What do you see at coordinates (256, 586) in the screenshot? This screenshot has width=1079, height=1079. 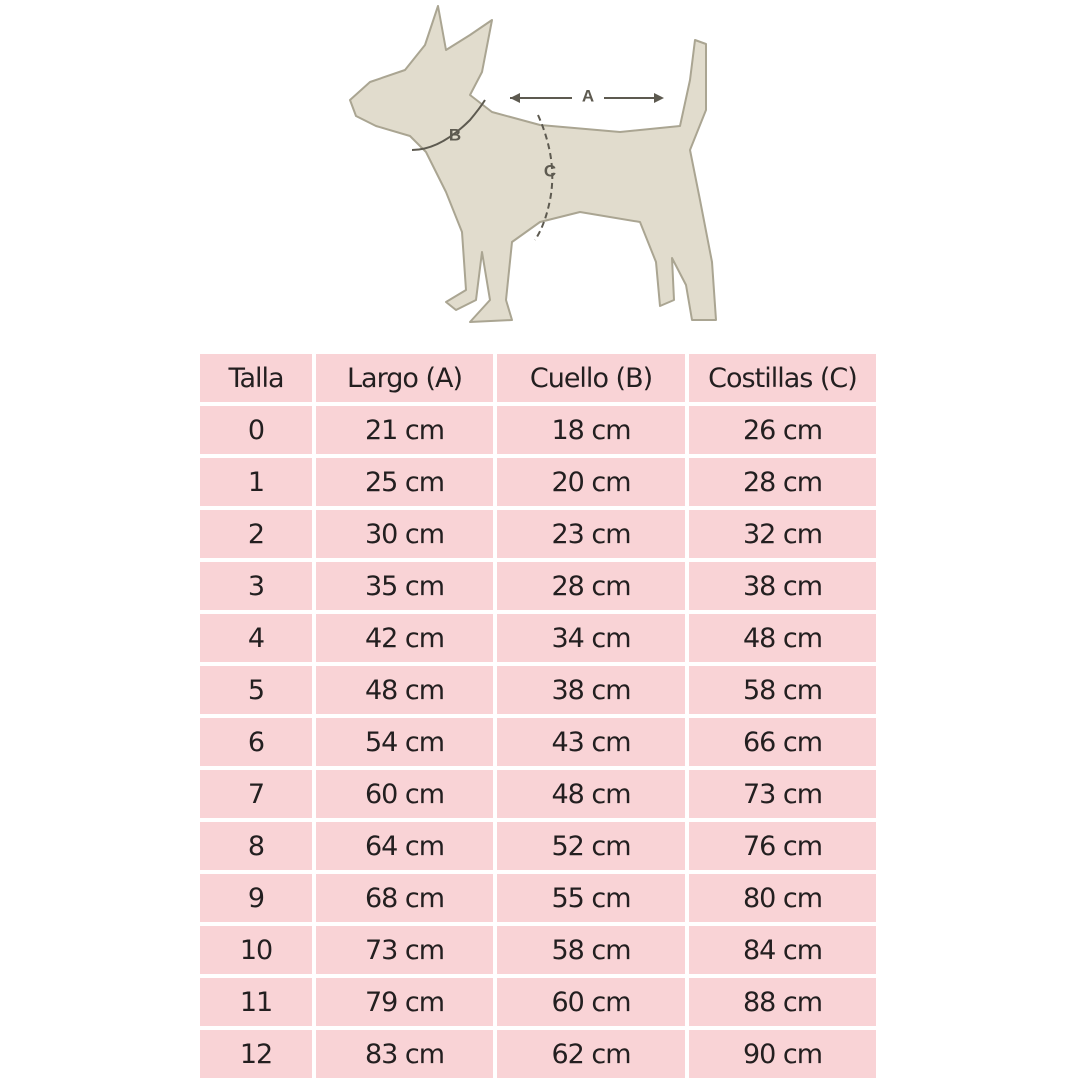 I see `table-cell: 3` at bounding box center [256, 586].